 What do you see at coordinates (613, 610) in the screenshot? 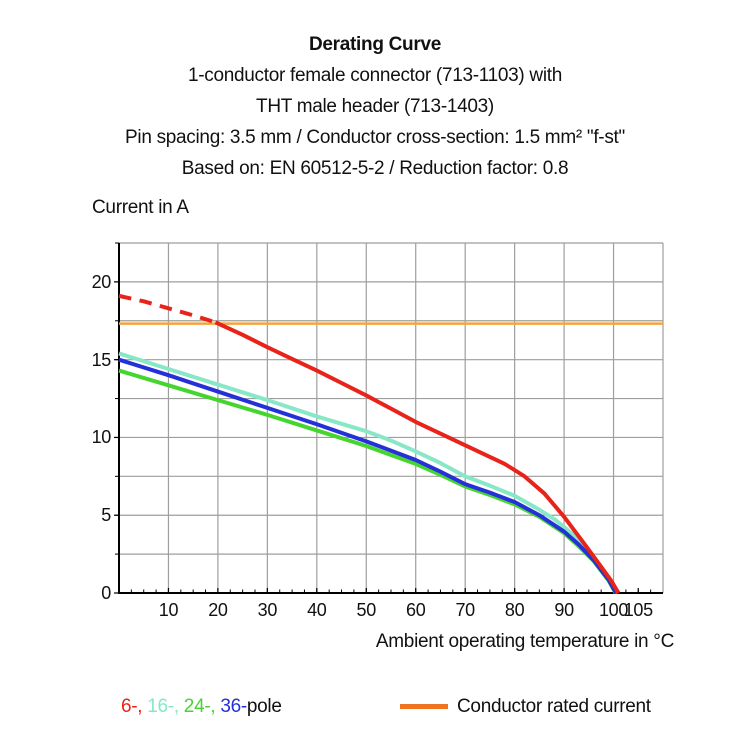
I see `x-tick-label-100: 100` at bounding box center [613, 610].